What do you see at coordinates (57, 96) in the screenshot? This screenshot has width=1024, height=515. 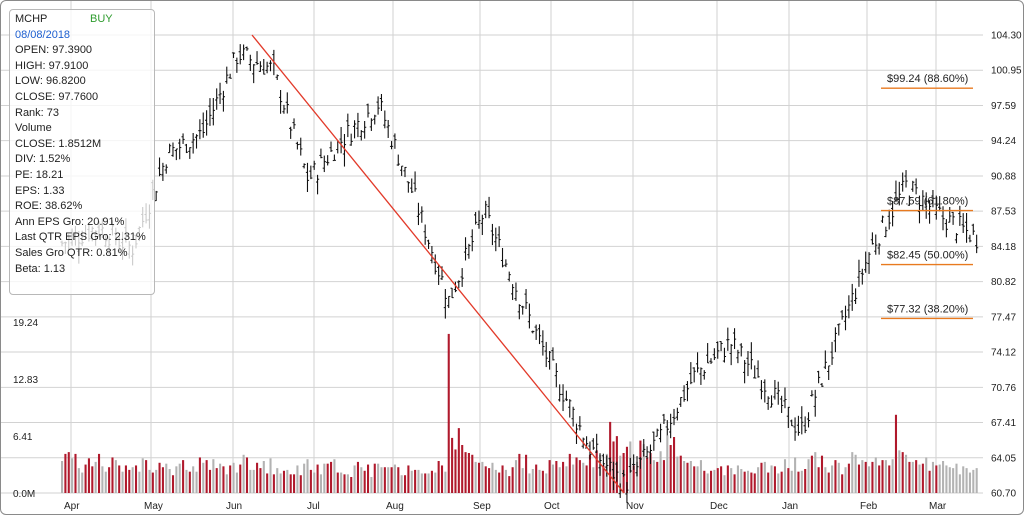 I see `stat-row: CLOSE: 97.7600` at bounding box center [57, 96].